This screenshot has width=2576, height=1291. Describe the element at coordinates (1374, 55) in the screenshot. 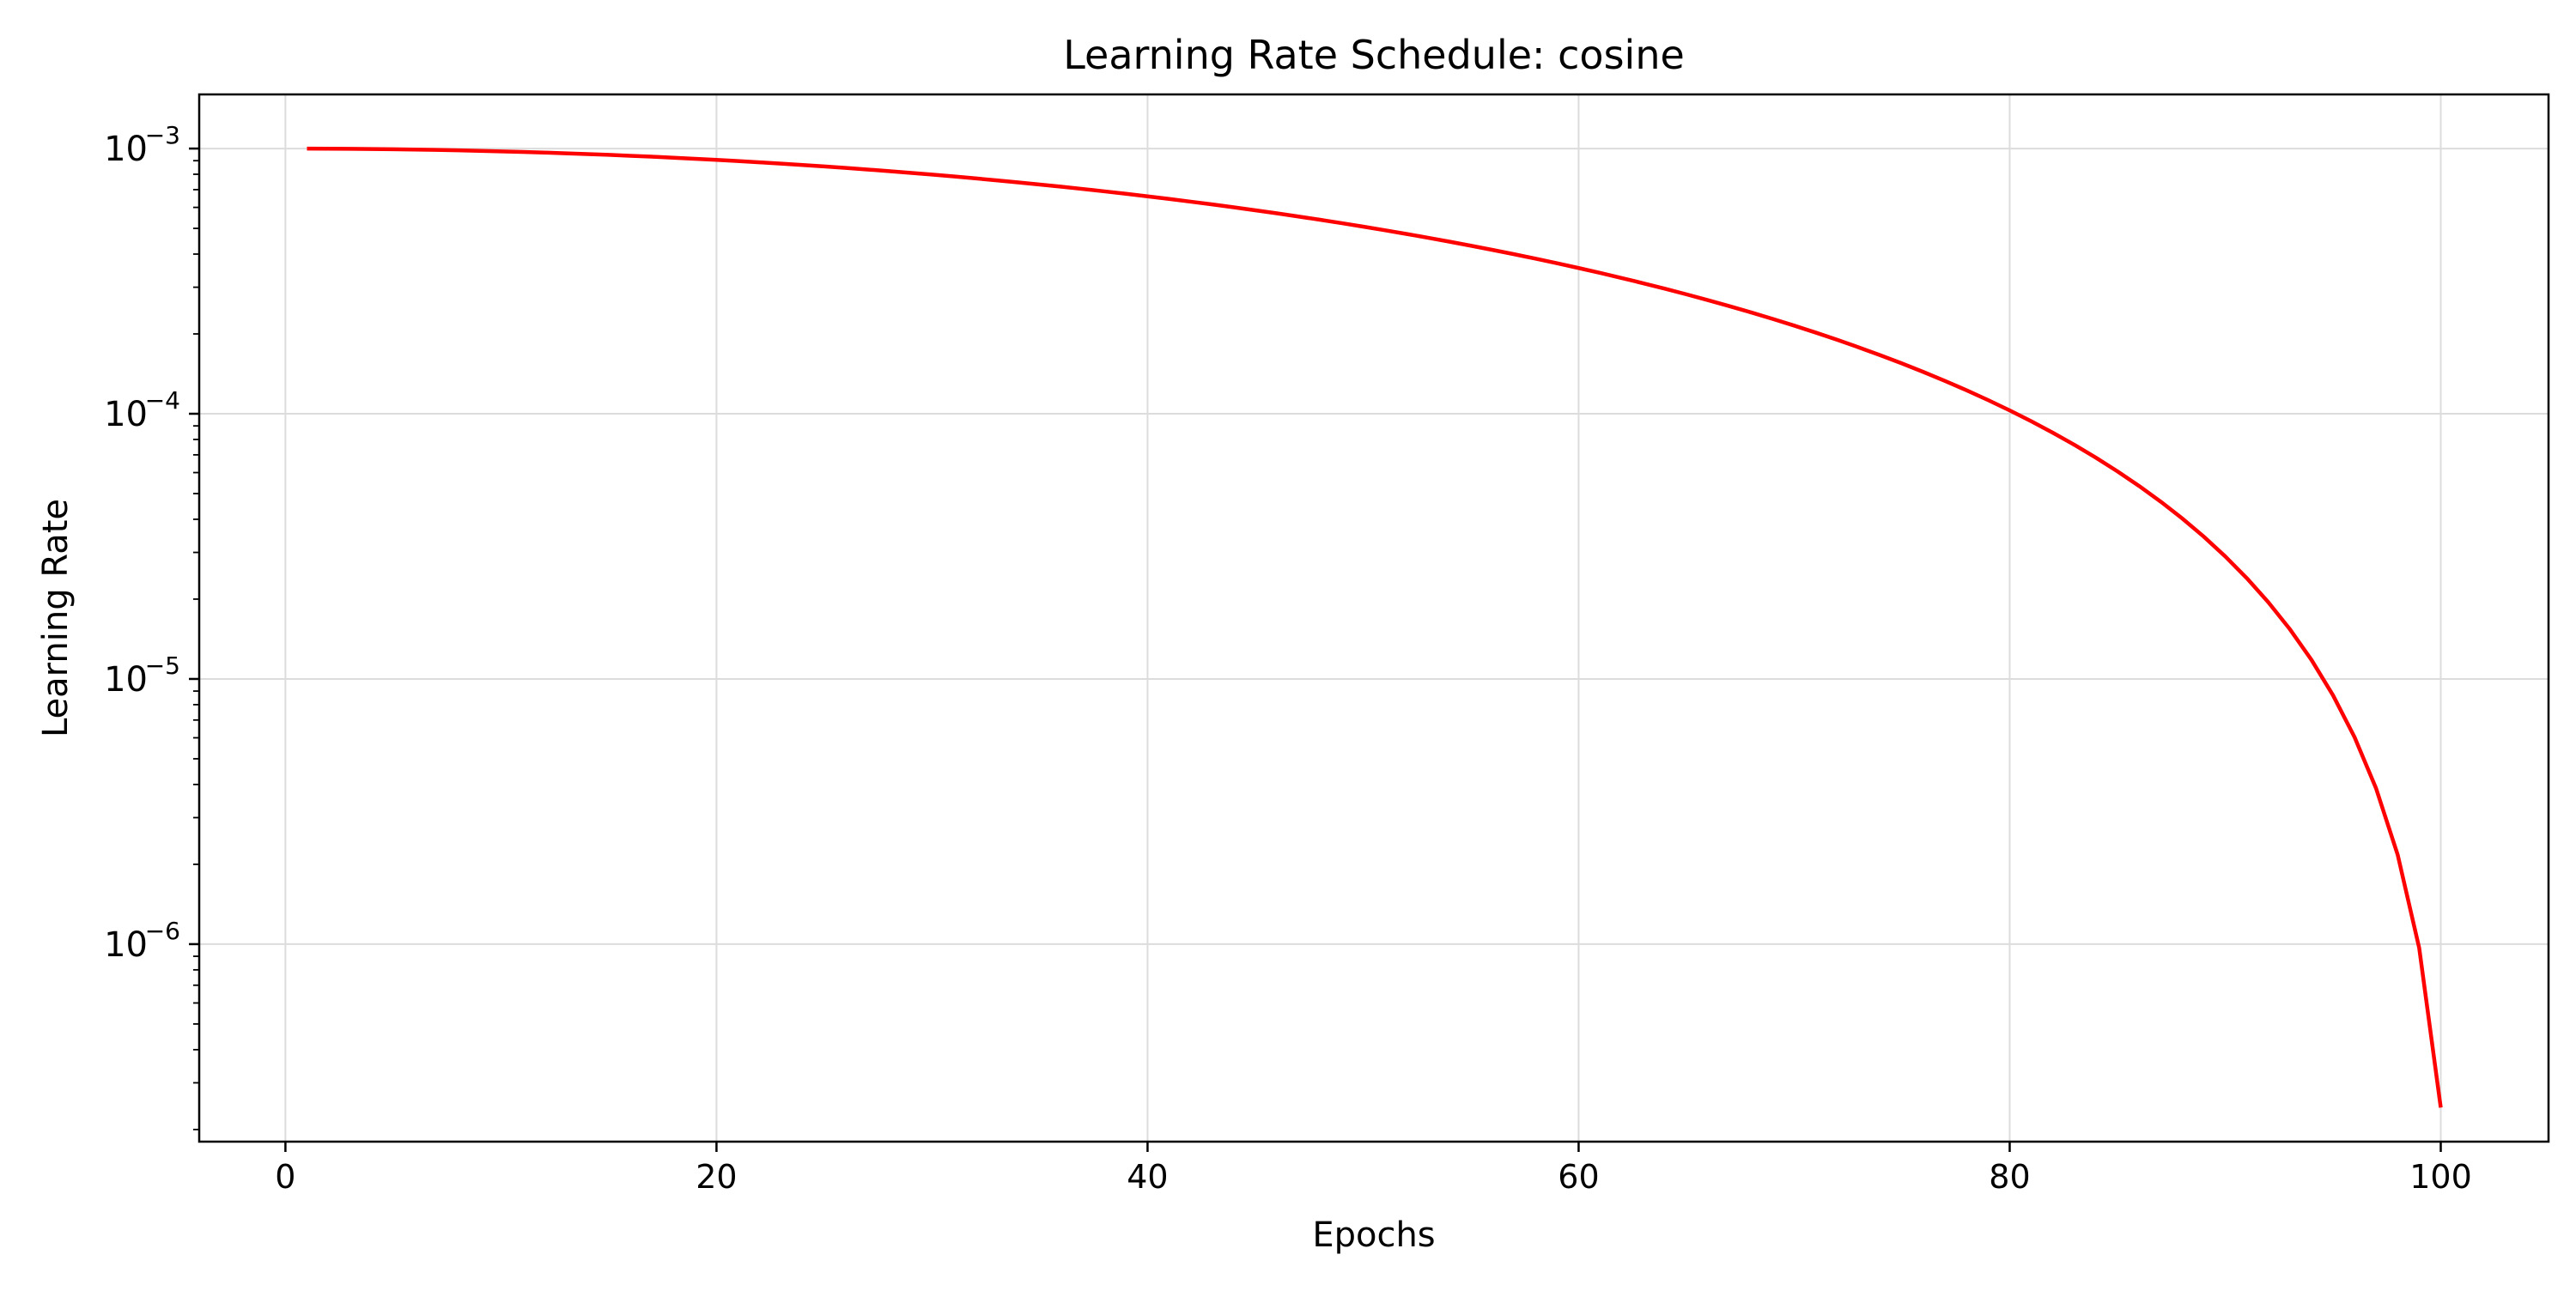

I see `chart-title: Learning Rate Schedule: cosine` at that location.